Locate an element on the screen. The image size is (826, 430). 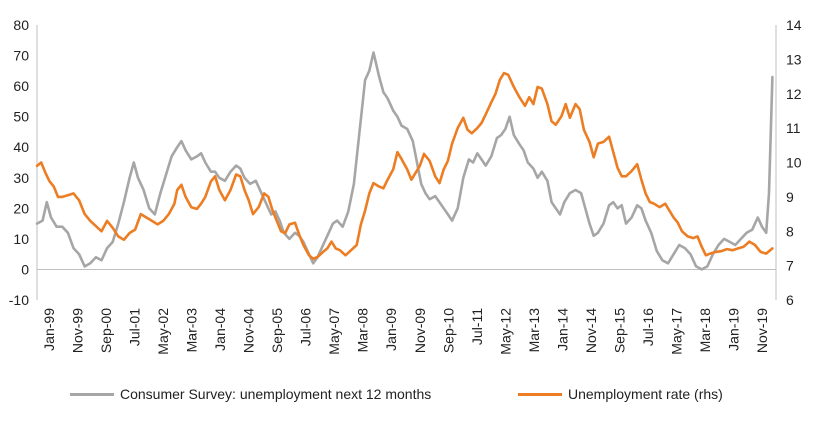
x-axis-tick-label: Jul-01 is located at coordinates (135, 327).